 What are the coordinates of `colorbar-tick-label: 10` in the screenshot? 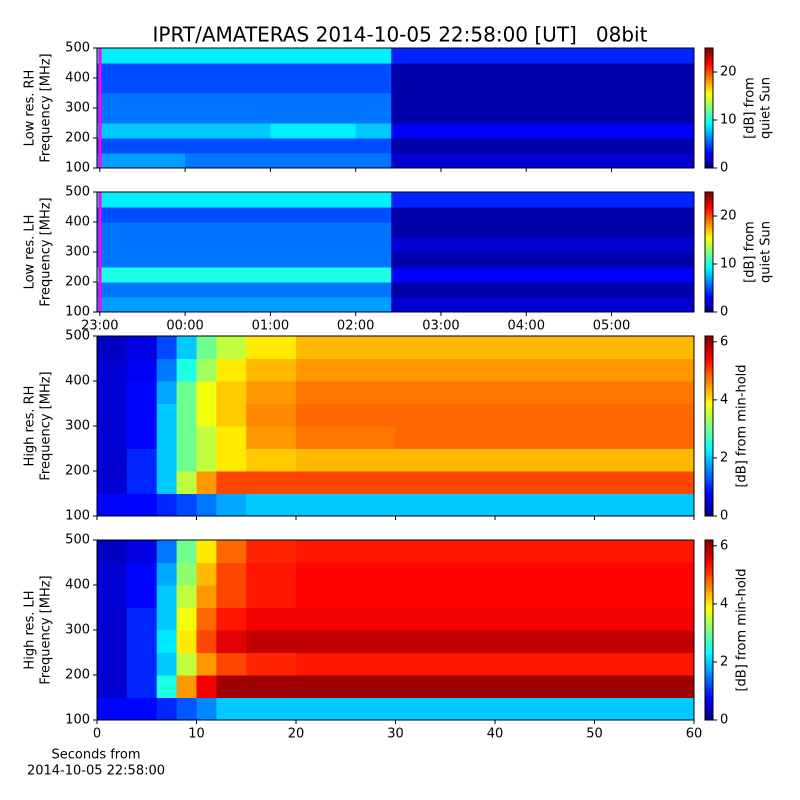 It's located at (728, 120).